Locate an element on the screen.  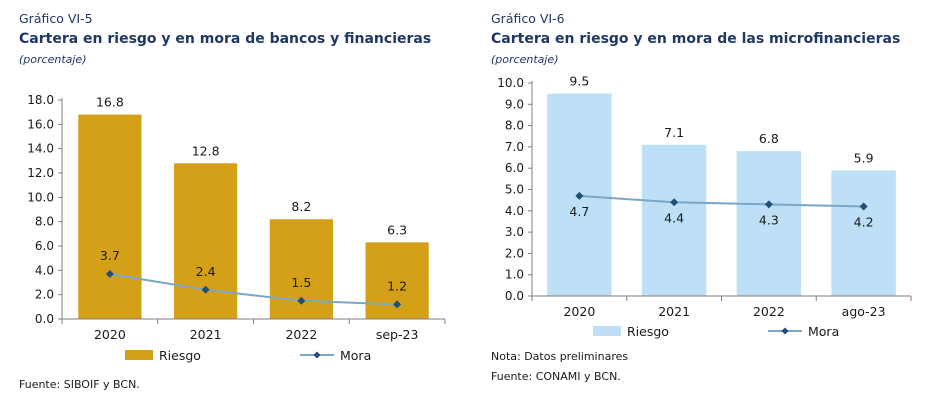
figure-number: Gráfico VI-5 is located at coordinates (56, 18).